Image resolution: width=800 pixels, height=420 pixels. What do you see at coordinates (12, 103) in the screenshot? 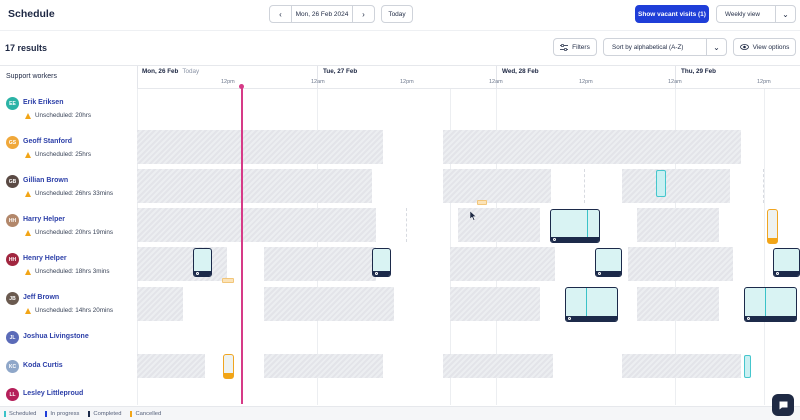
I see `avatar: EE` at bounding box center [12, 103].